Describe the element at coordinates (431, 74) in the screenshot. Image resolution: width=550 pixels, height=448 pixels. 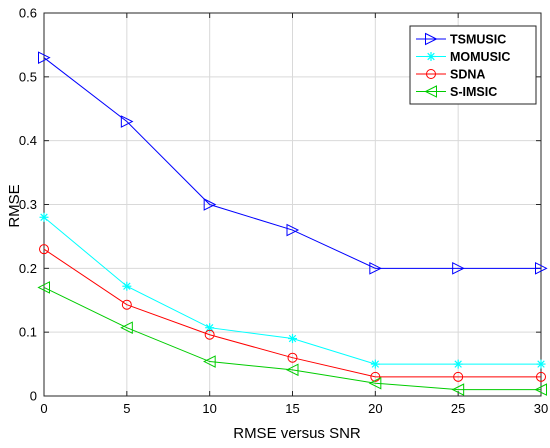
I see `legend-marker-sdna` at that location.